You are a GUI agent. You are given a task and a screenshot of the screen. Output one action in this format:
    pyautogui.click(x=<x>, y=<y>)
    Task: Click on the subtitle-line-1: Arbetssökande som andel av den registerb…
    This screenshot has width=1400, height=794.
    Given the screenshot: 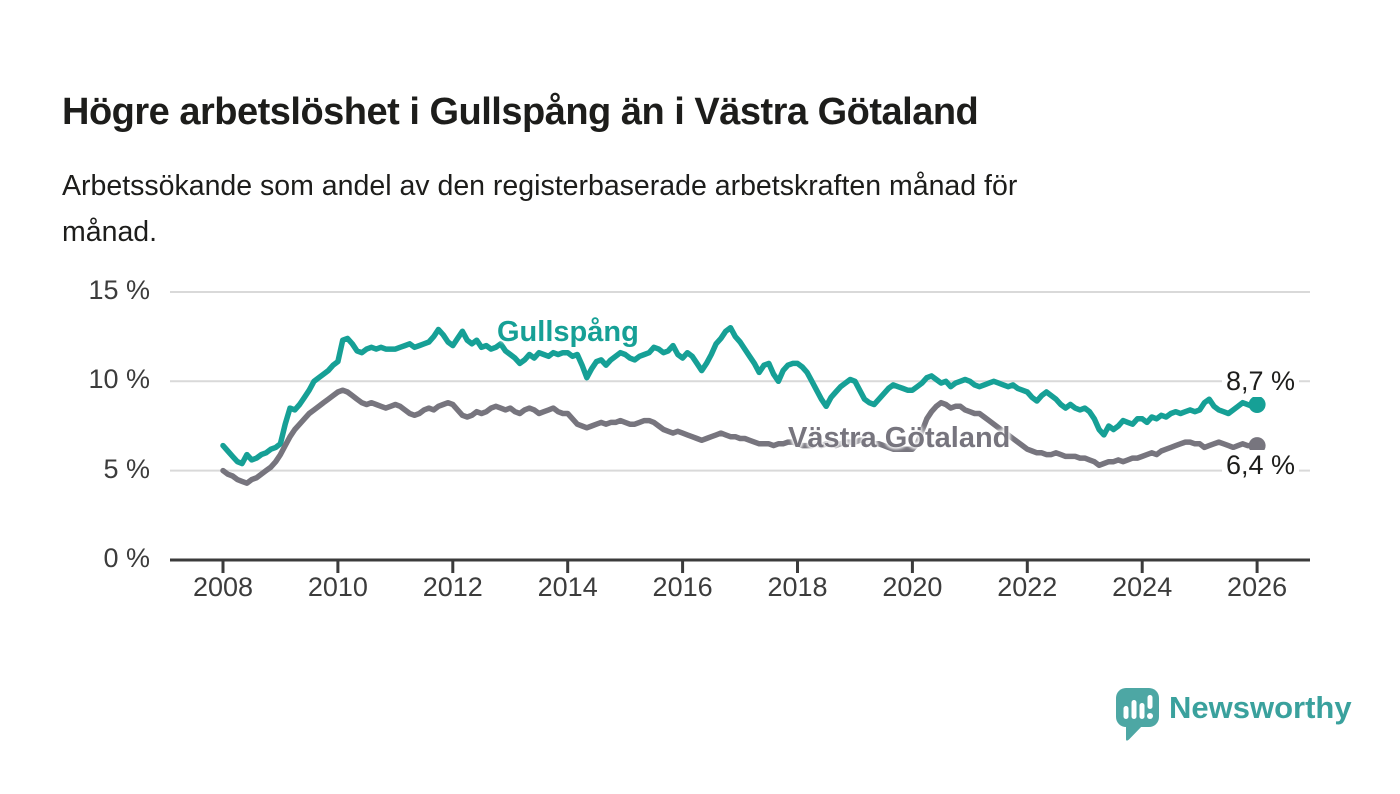 What is the action you would take?
    pyautogui.click(x=540, y=186)
    